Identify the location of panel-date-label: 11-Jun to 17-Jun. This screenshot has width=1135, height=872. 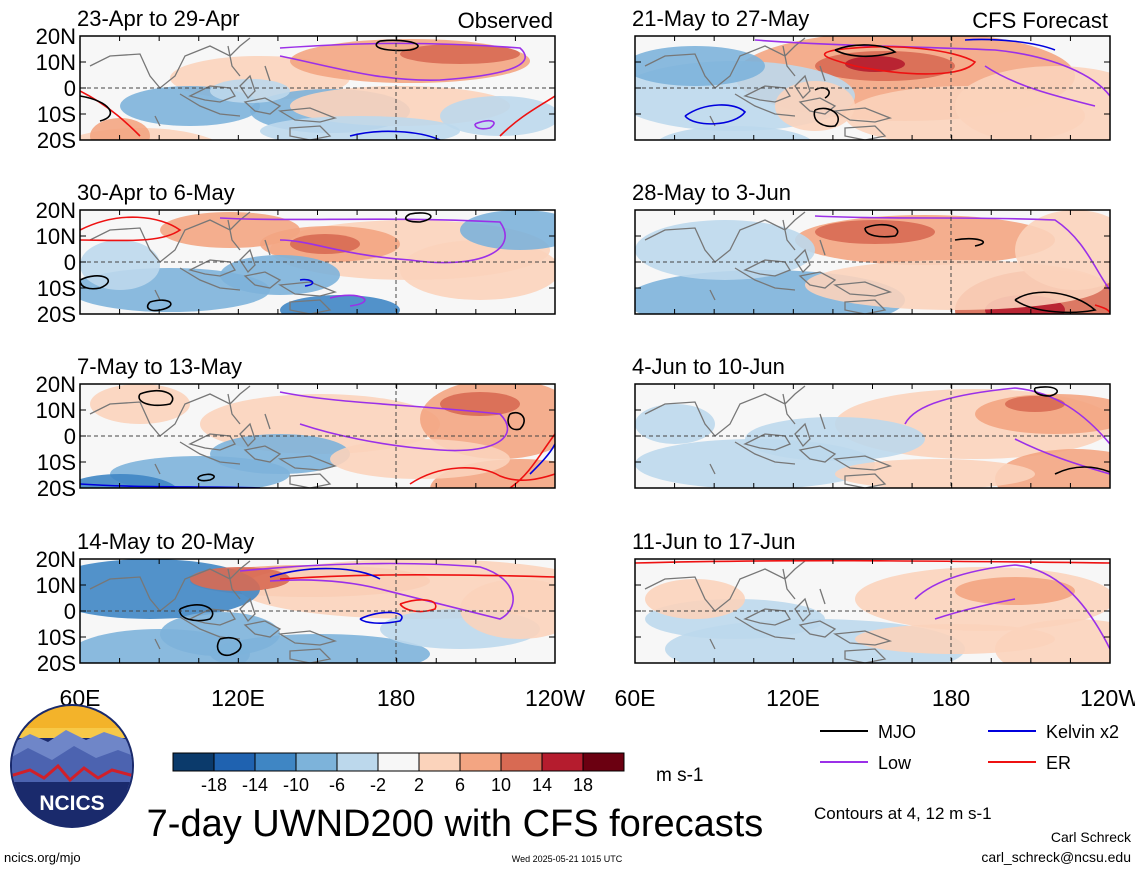
(713, 541).